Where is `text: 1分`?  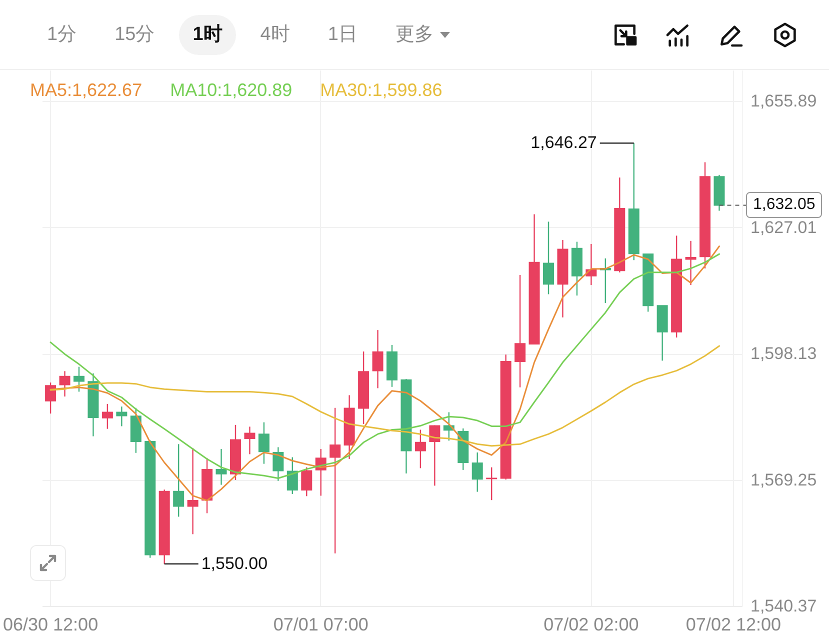 text: 1分 is located at coordinates (62, 35).